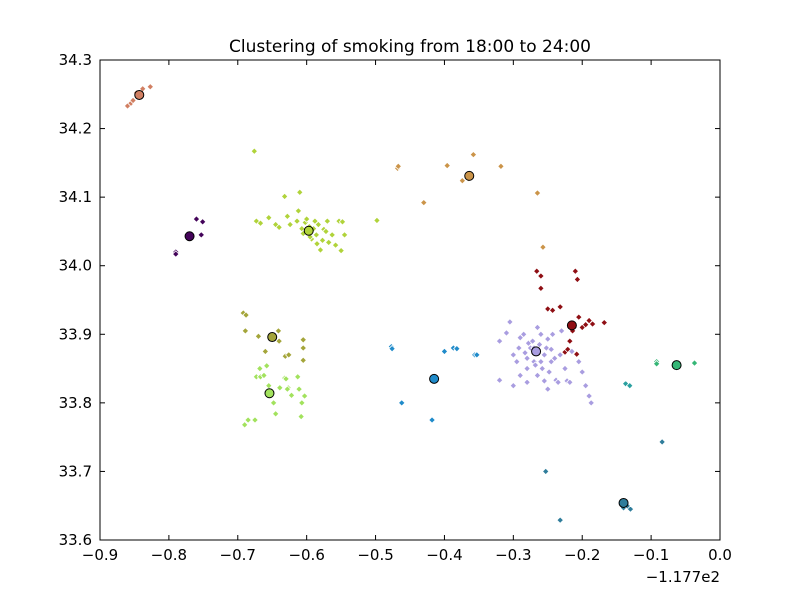 This screenshot has height=604, width=800. Describe the element at coordinates (75, 60) in the screenshot. I see `y-tick-label: 34.3` at that location.